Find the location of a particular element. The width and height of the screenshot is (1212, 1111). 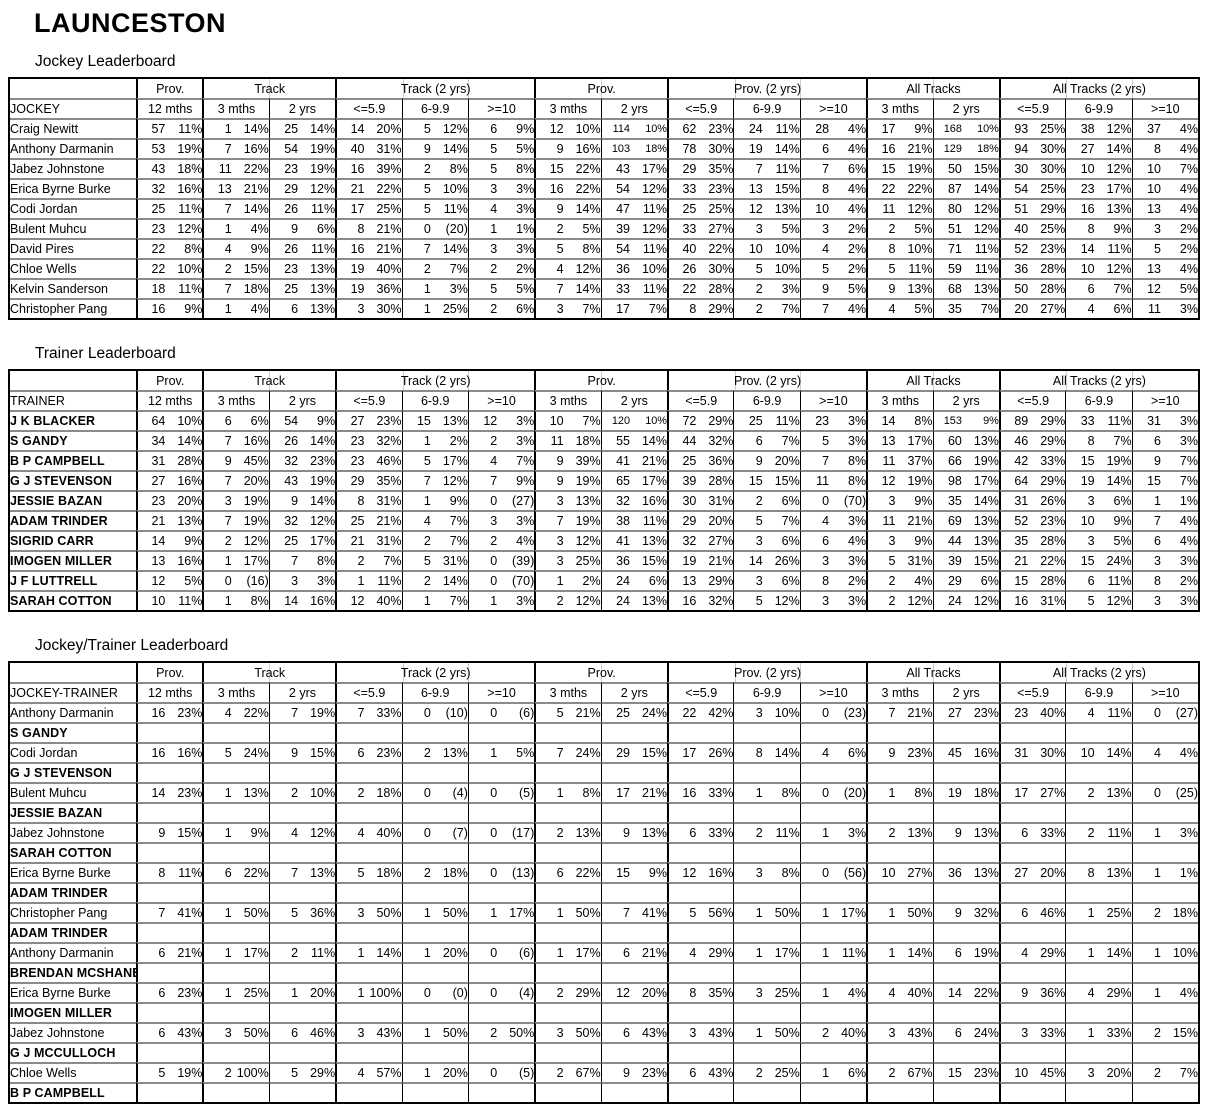

stat-rate: 25% is located at coordinates (1053, 189).